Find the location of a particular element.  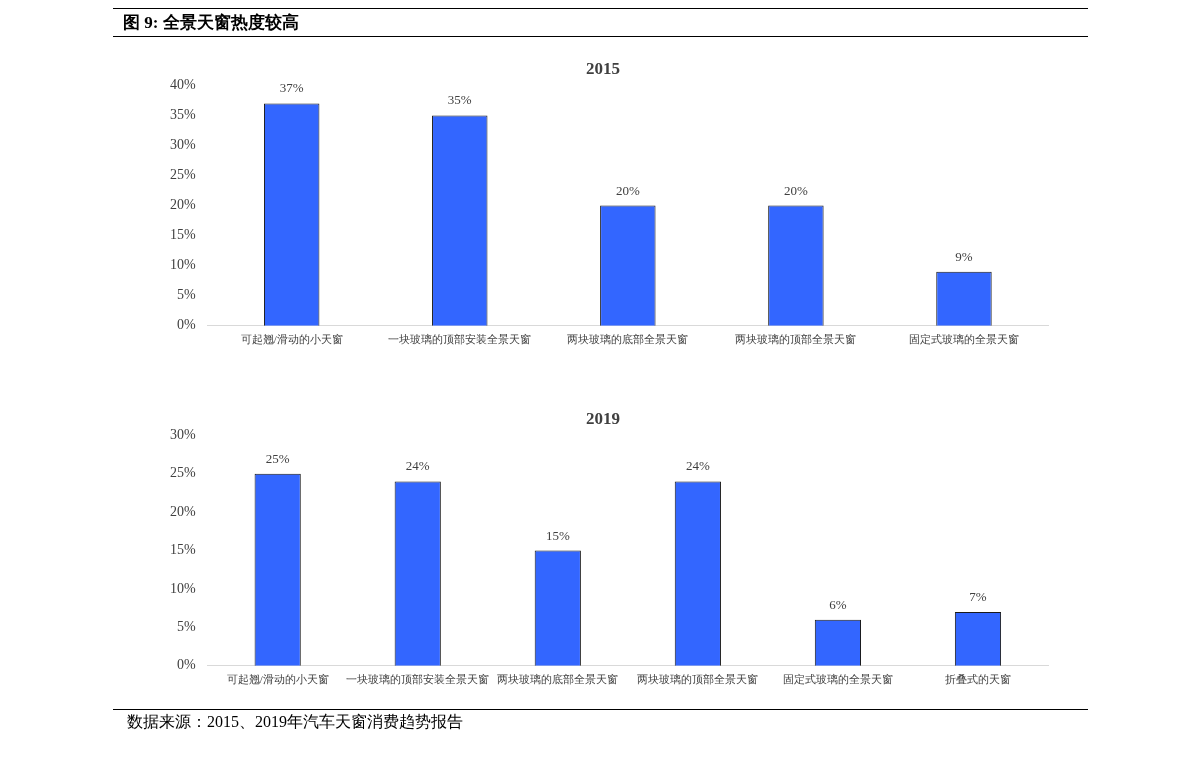

data-label: 15% is located at coordinates (557, 535).